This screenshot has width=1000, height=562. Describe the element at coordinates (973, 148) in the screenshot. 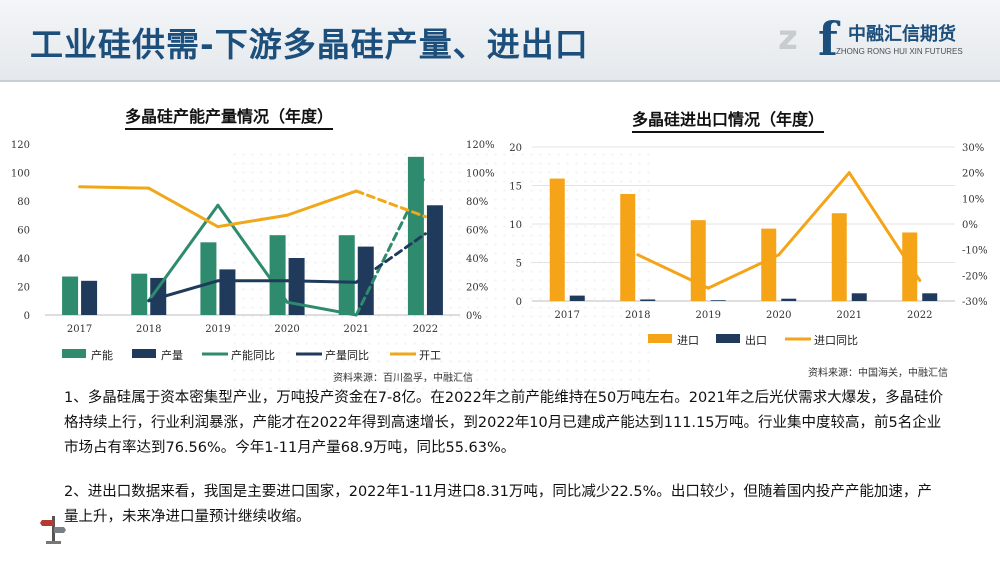

I see `chart2-right-tick-label: 30%` at that location.